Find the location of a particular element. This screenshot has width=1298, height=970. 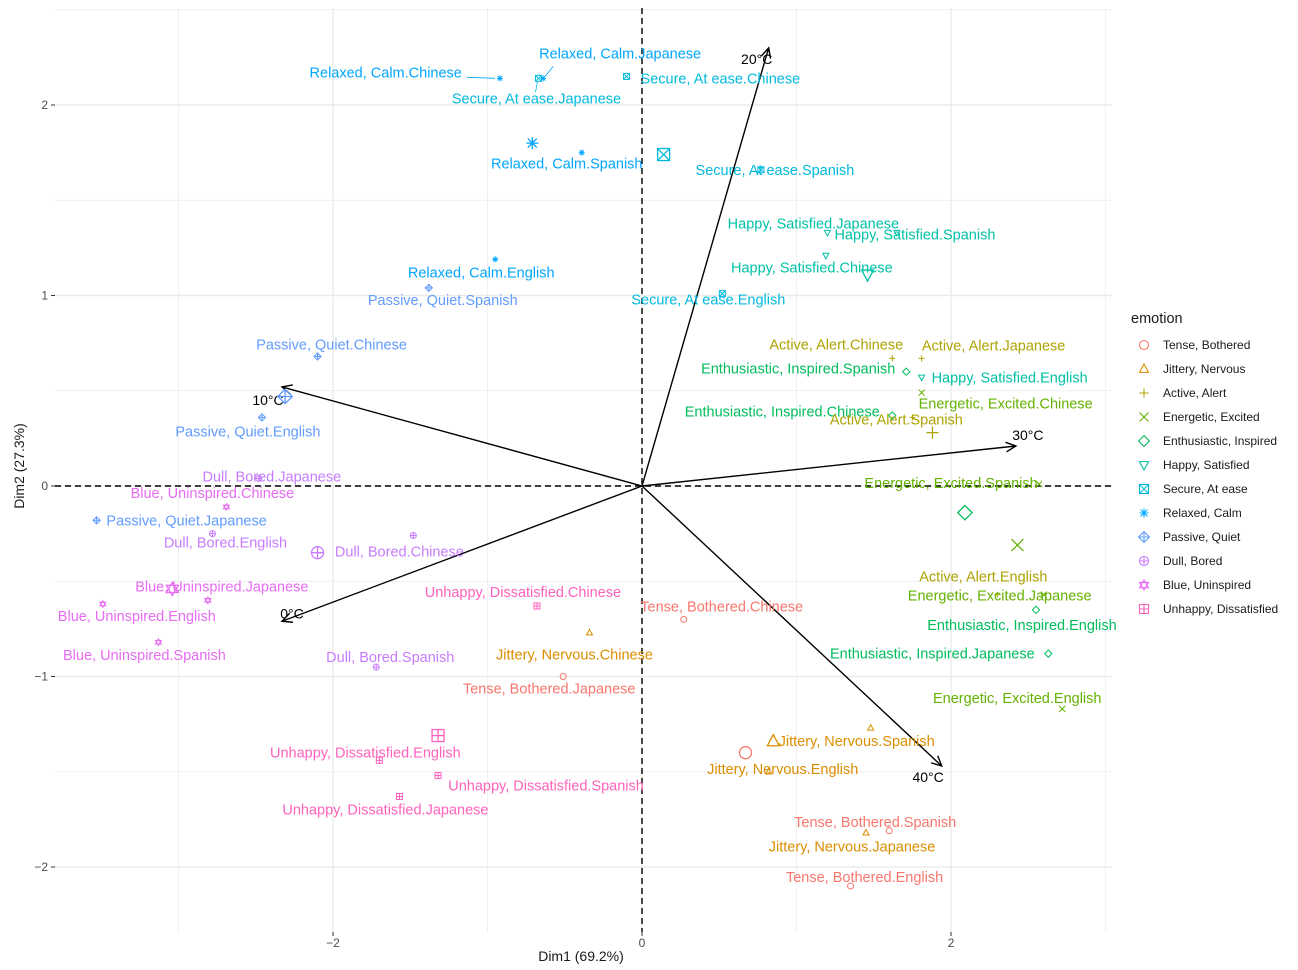

point-label: Happy, Satisfied.English is located at coordinates (1010, 378).